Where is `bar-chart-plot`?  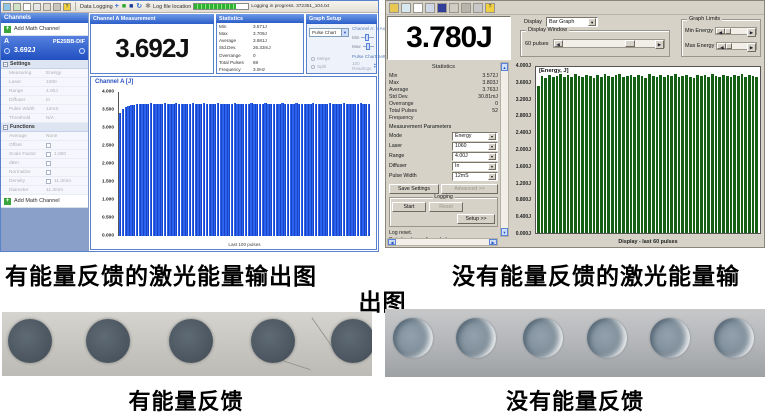 bar-chart-plot is located at coordinates (244, 164).